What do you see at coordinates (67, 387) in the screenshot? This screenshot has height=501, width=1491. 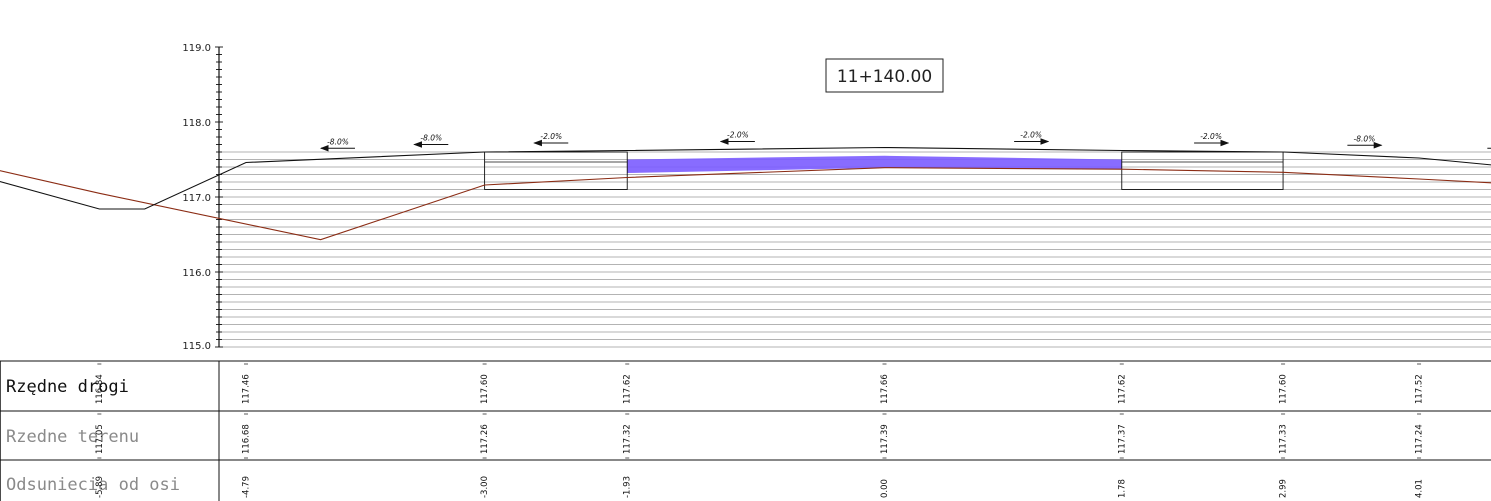 I see `row-label-road-elevation: Rzędne drogi` at bounding box center [67, 387].